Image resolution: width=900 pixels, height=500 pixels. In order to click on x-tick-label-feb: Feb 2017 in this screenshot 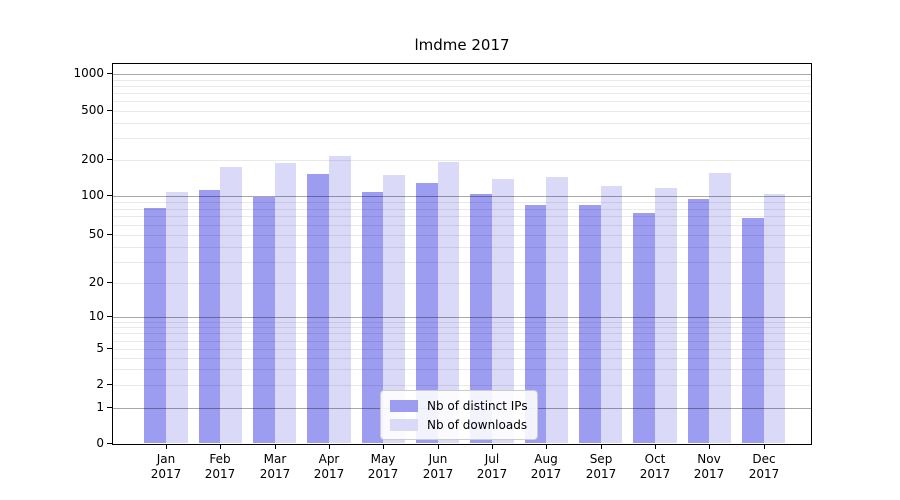, I will do `click(220, 466)`.